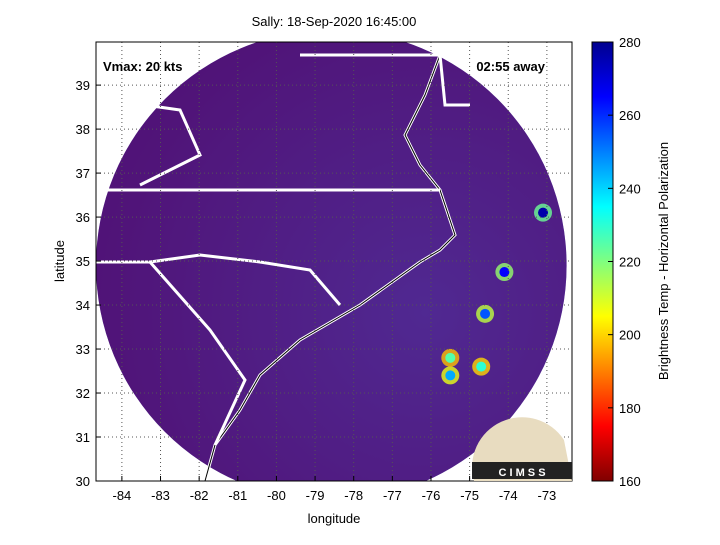  Describe the element at coordinates (630, 481) in the screenshot. I see `colorbar-tick-label: 160` at that location.